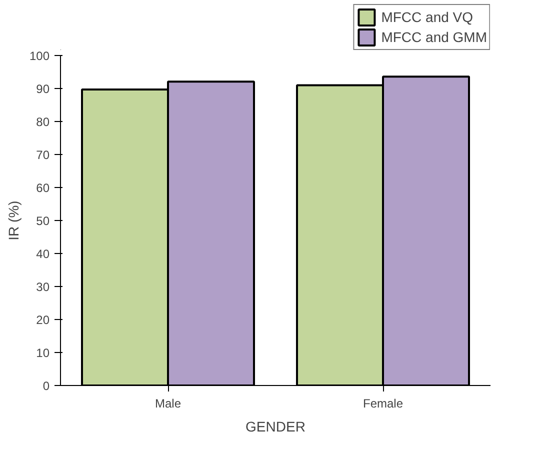 The height and width of the screenshot is (472, 552). What do you see at coordinates (383, 403) in the screenshot?
I see `x-tick-label: Female` at bounding box center [383, 403].